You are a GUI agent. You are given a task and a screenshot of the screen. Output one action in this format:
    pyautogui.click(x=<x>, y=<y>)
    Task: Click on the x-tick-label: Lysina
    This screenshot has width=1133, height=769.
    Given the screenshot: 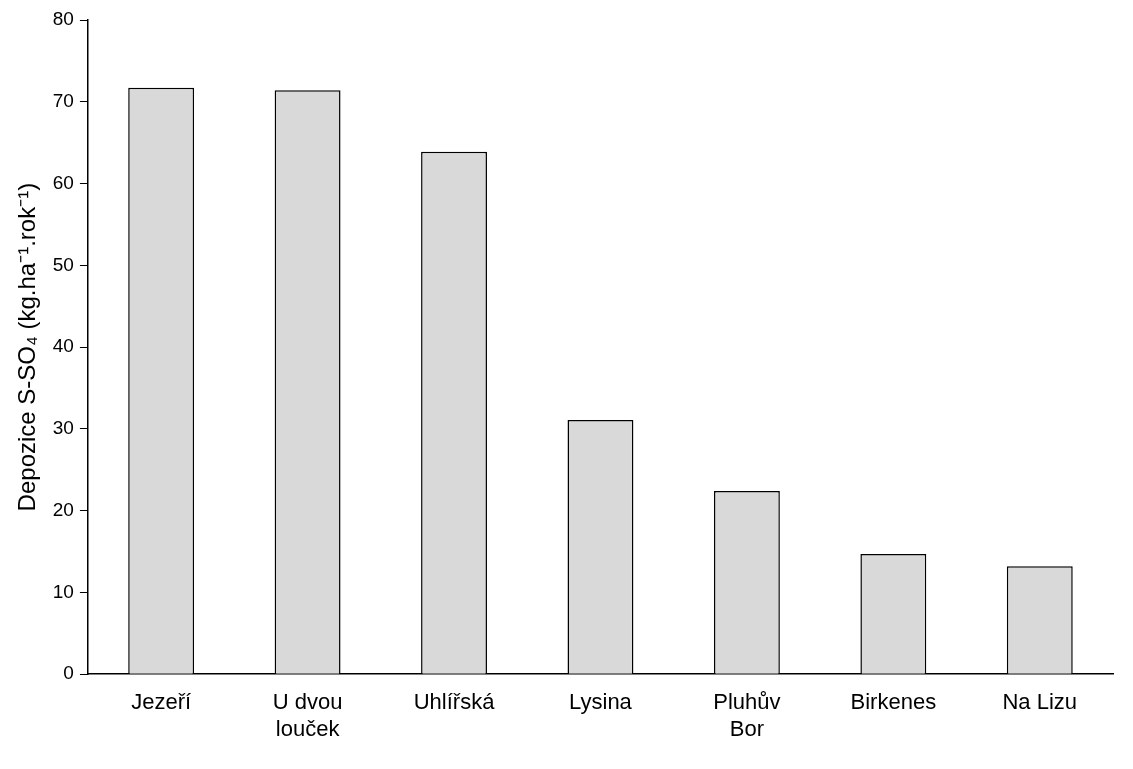 What is the action you would take?
    pyautogui.click(x=601, y=702)
    